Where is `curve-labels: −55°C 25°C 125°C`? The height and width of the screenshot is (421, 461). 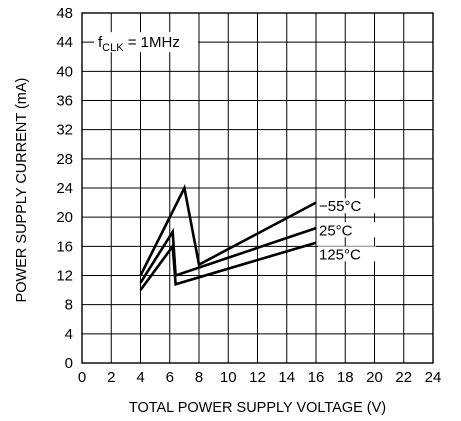 curve-labels: −55°C 25°C 125°C is located at coordinates (347, 230).